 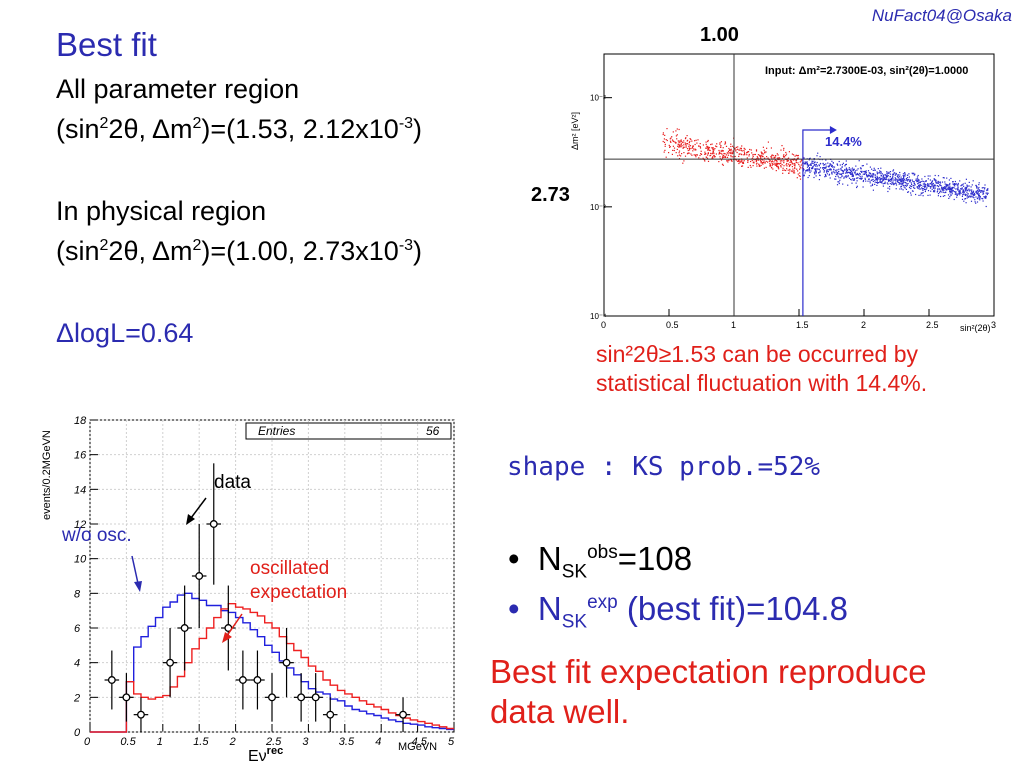 What do you see at coordinates (77, 629) in the screenshot?
I see `hist-y-tick-label: 6` at bounding box center [77, 629].